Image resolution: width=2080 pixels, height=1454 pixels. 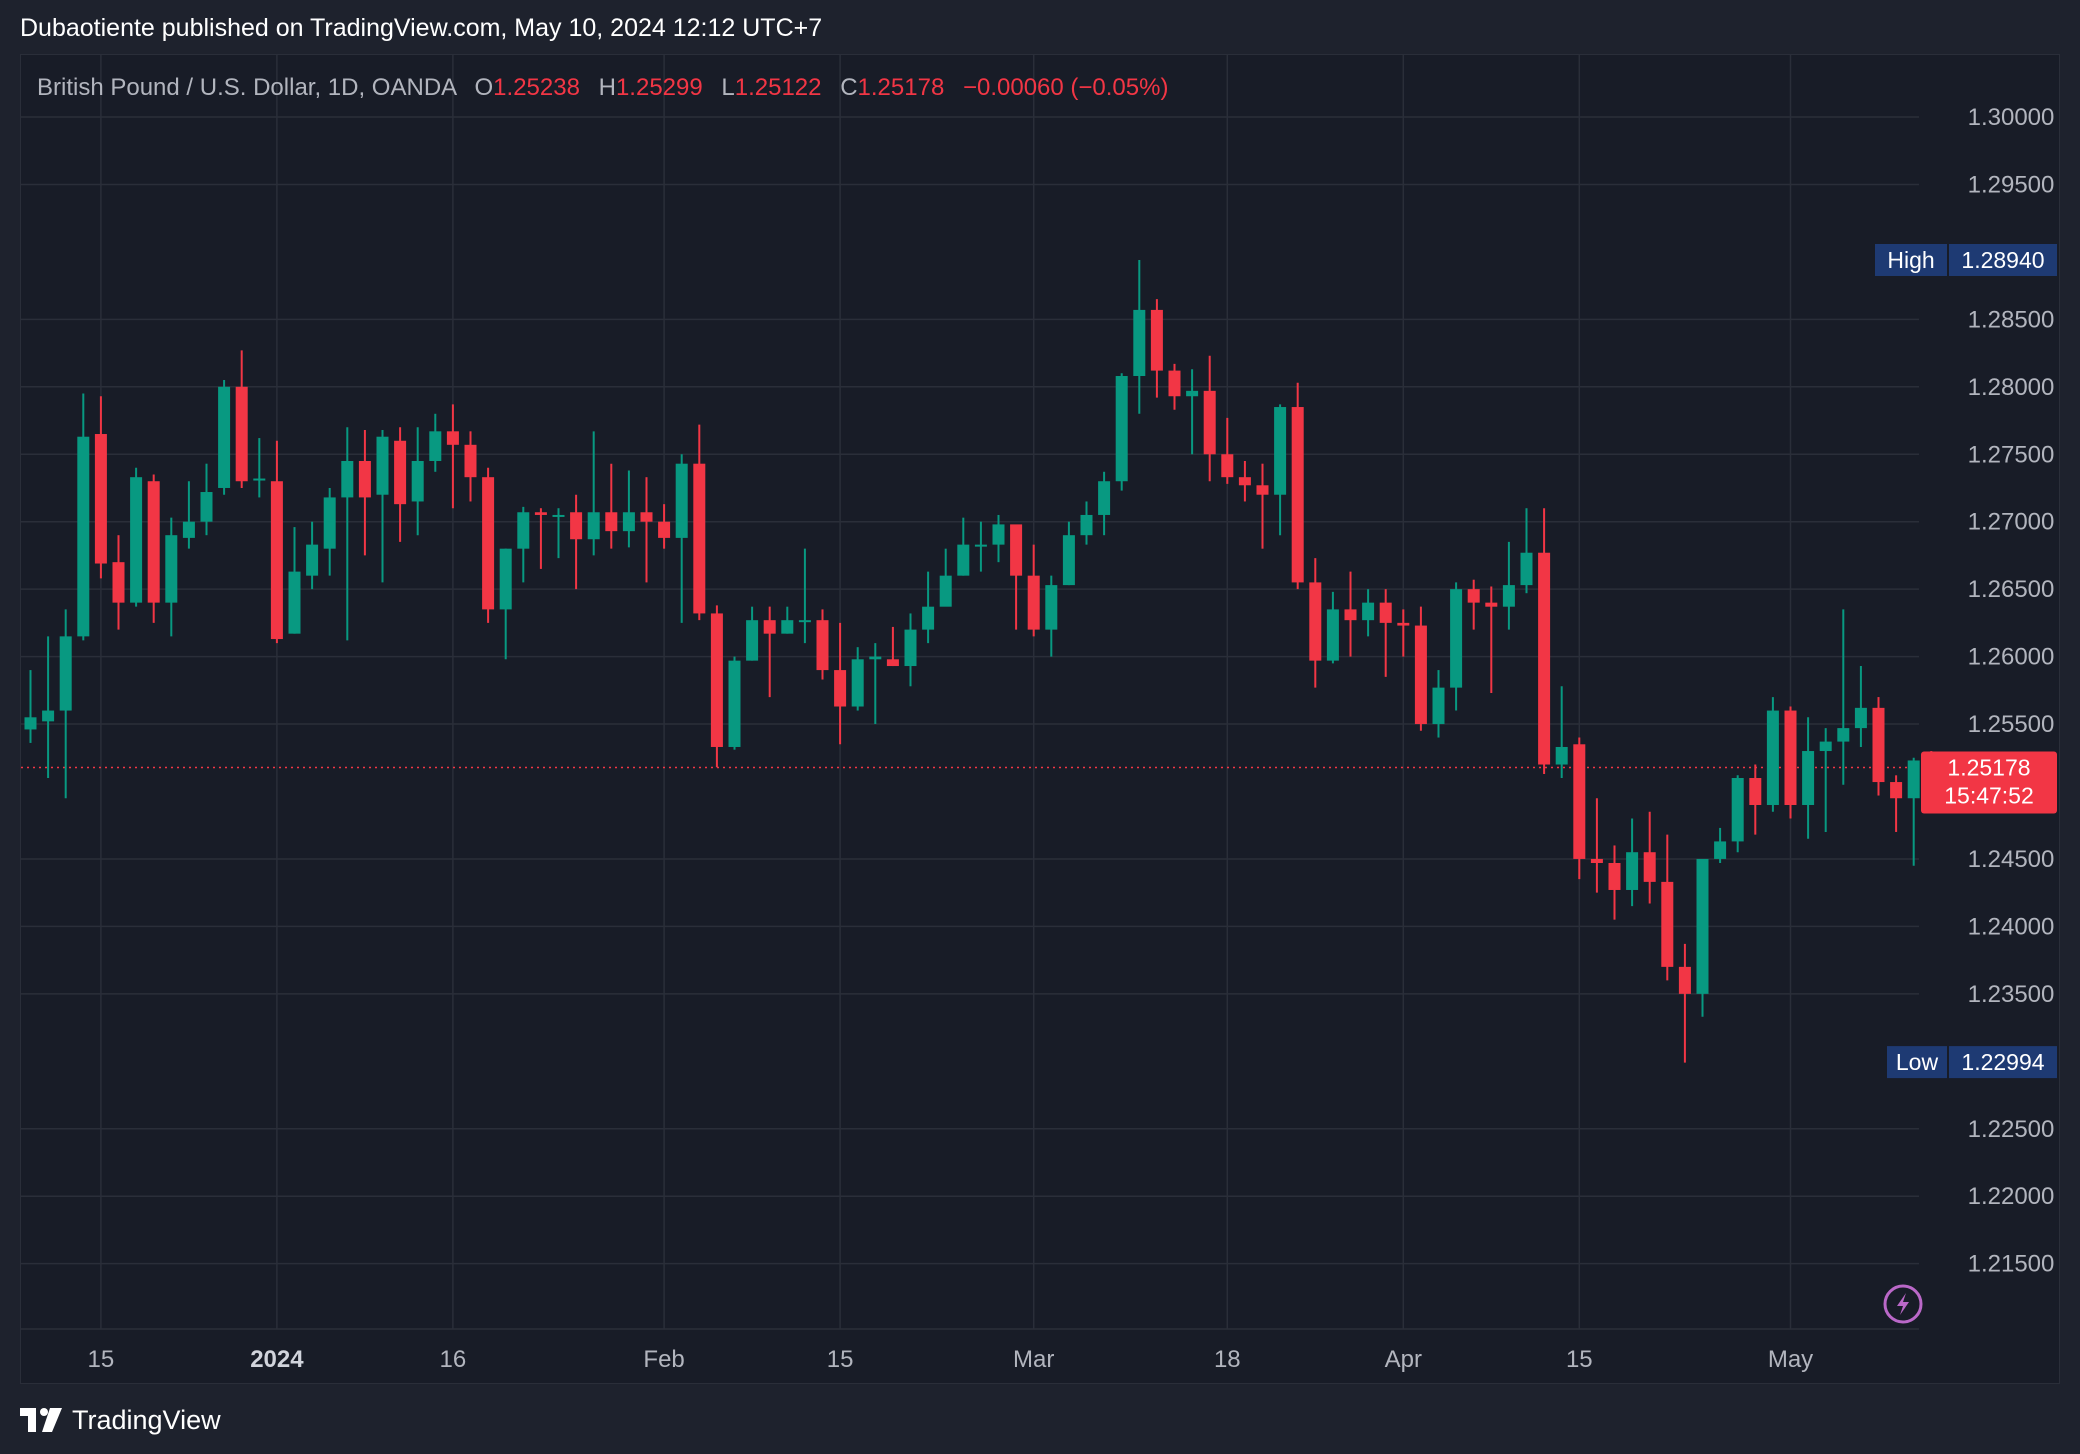 What do you see at coordinates (951, 1359) in the screenshot?
I see `time-axis: 15 2024 16 Feb 15 Mar 18 Apr 15 May` at bounding box center [951, 1359].